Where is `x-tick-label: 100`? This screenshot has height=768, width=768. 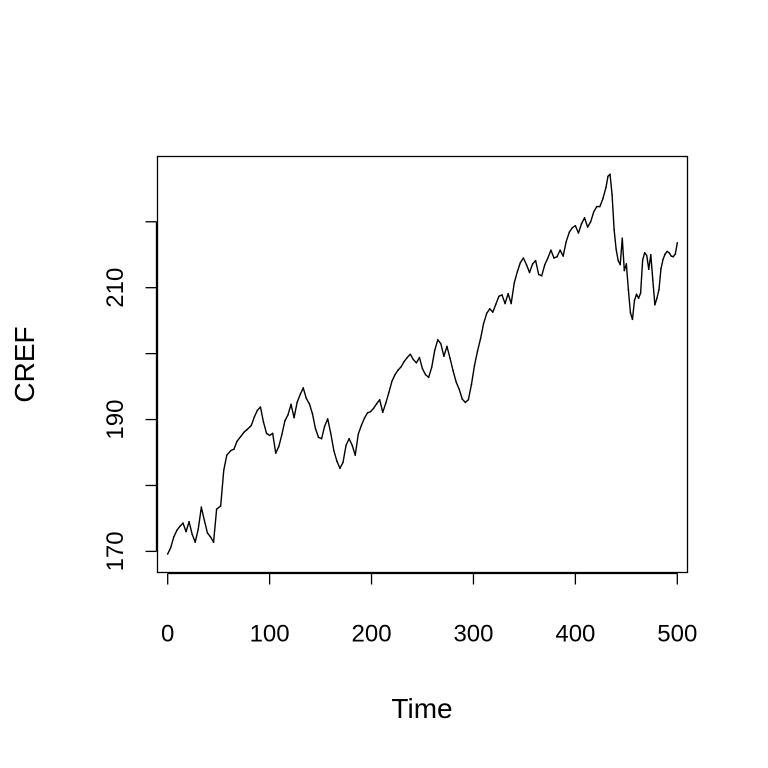
x-tick-label: 100 is located at coordinates (270, 634).